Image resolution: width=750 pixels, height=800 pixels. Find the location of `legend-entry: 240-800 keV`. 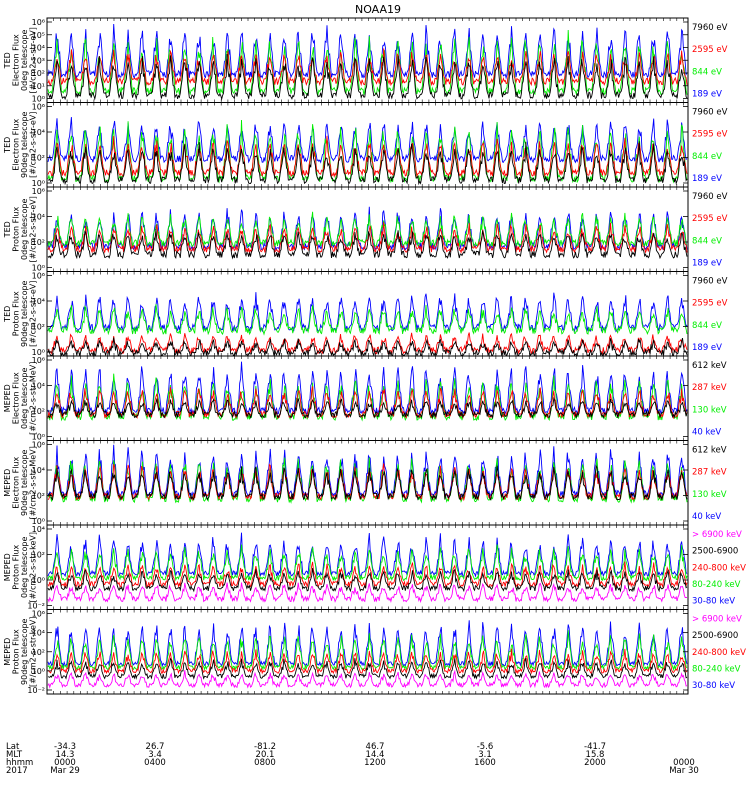

legend-entry: 240-800 keV is located at coordinates (719, 653).